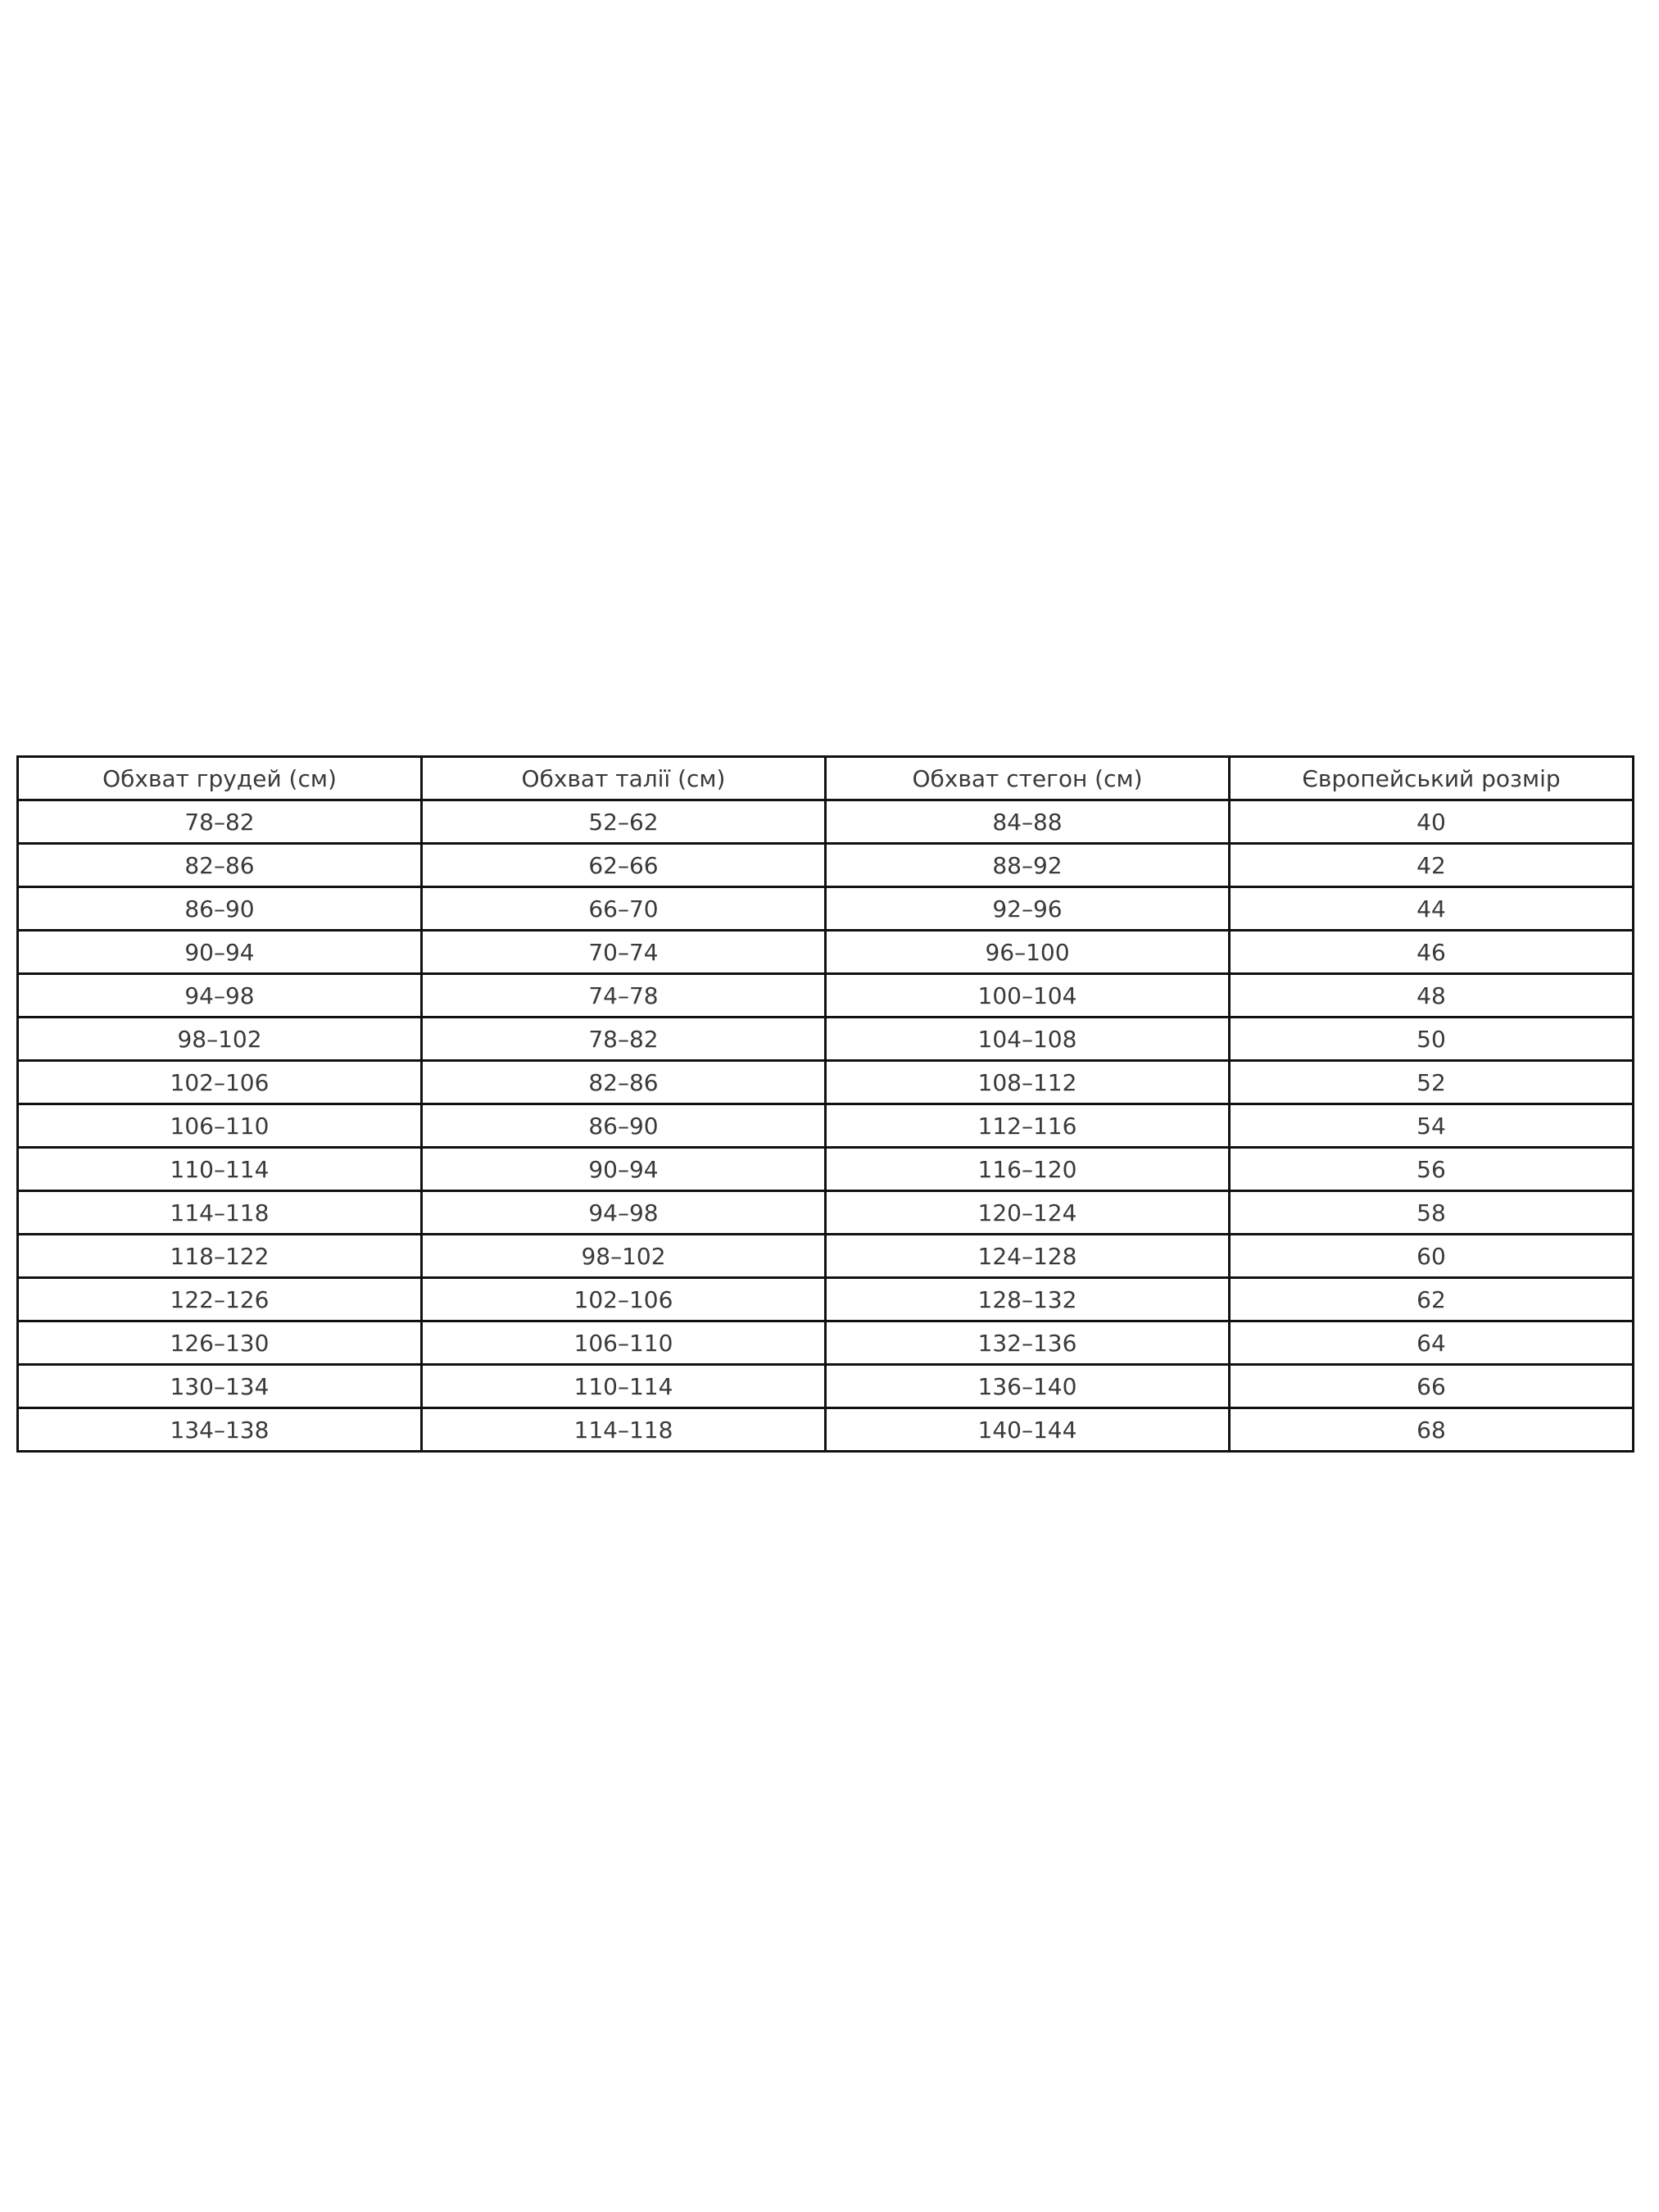 The height and width of the screenshot is (2212, 1659). Describe the element at coordinates (1431, 778) in the screenshot. I see `column-header: Європейський розмір` at that location.